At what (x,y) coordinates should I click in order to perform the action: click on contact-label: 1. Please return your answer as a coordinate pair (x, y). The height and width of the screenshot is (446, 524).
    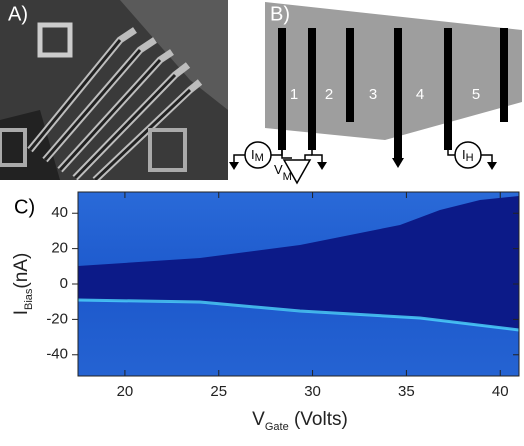
    Looking at the image, I should click on (294, 94).